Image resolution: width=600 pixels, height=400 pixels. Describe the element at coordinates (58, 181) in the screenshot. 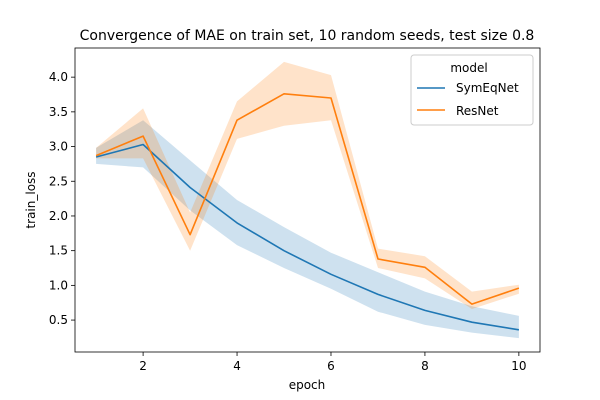

I see `y-tick-label: 2.5` at that location.